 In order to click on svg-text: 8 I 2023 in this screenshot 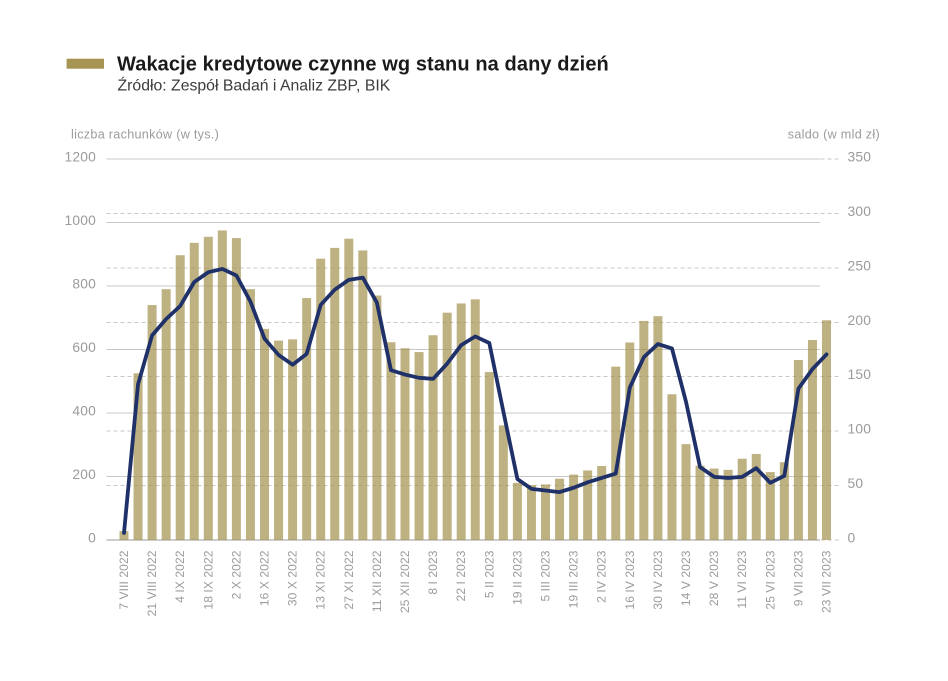, I will do `click(433, 572)`.